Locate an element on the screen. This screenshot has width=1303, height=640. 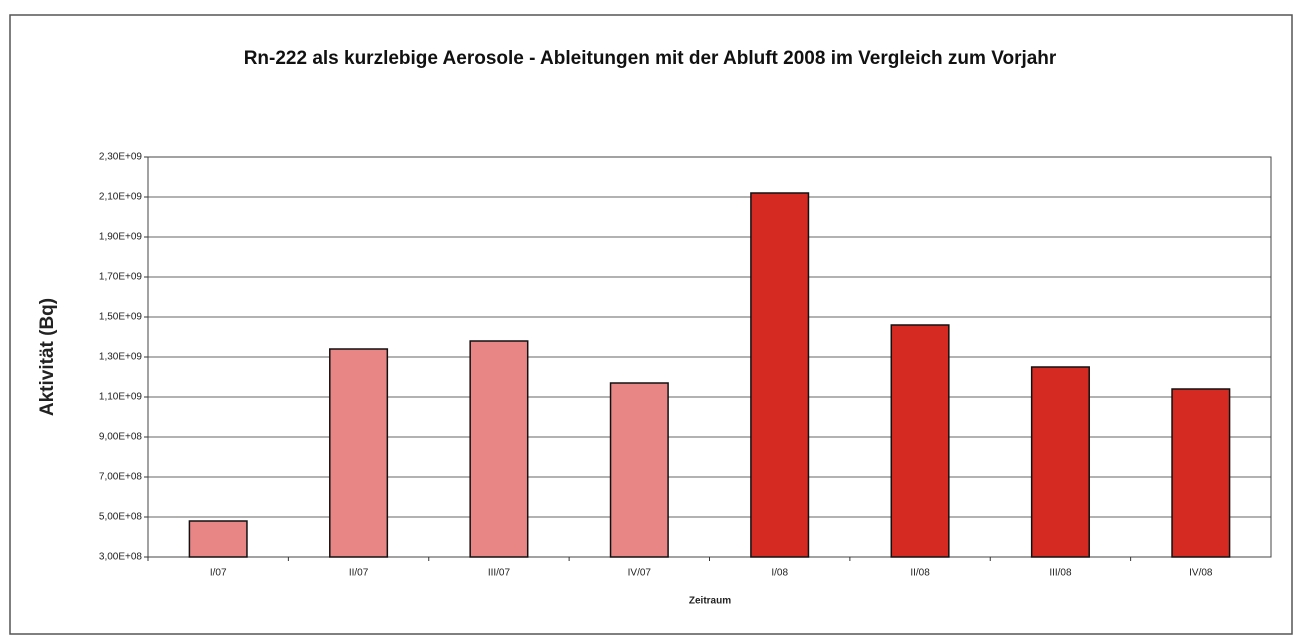
y-tick-label: 7,00E+08 is located at coordinates (121, 477).